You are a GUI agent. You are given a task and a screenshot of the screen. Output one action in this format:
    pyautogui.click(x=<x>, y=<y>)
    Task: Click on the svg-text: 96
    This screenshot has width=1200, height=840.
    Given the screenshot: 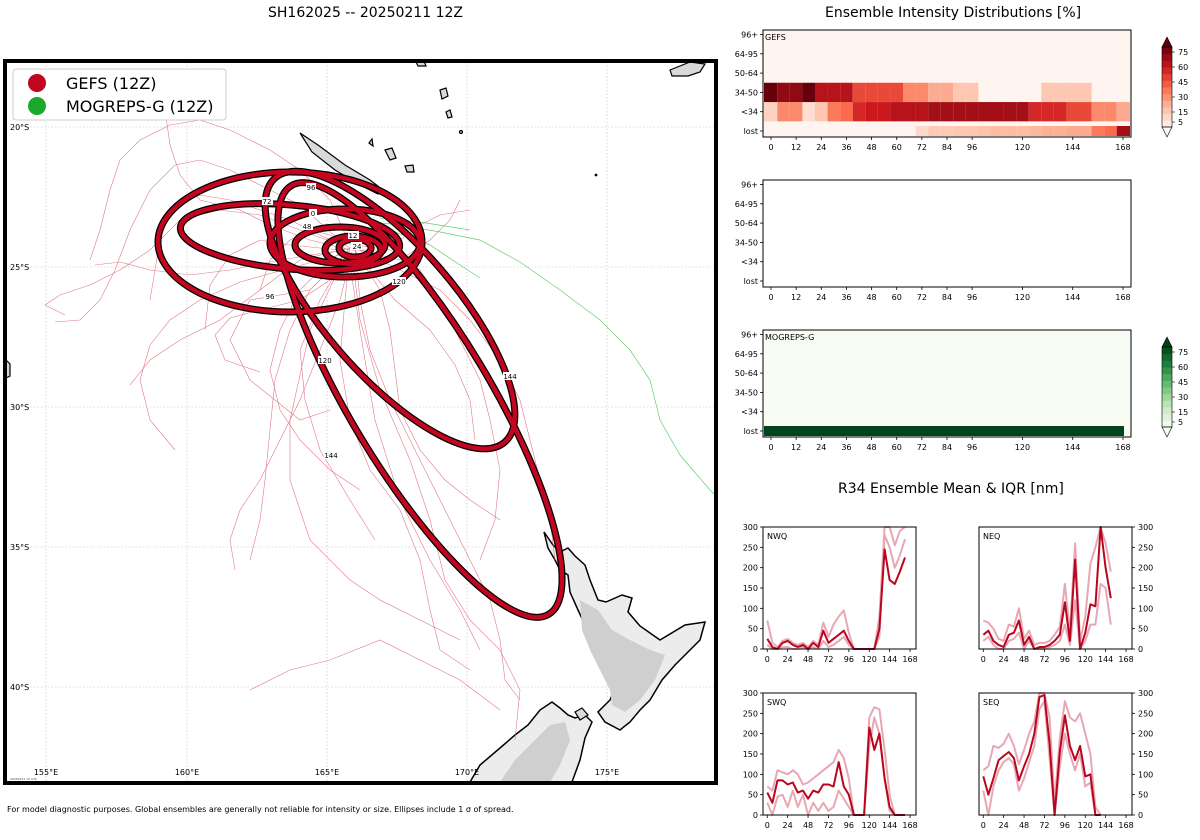 What is the action you would take?
    pyautogui.click(x=311, y=188)
    